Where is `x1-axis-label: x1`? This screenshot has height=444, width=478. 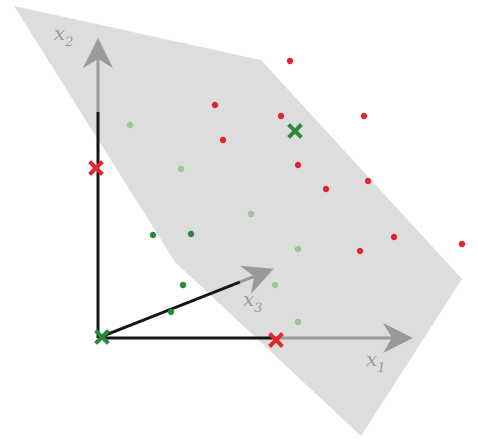 x1-axis-label: x1 is located at coordinates (376, 361).